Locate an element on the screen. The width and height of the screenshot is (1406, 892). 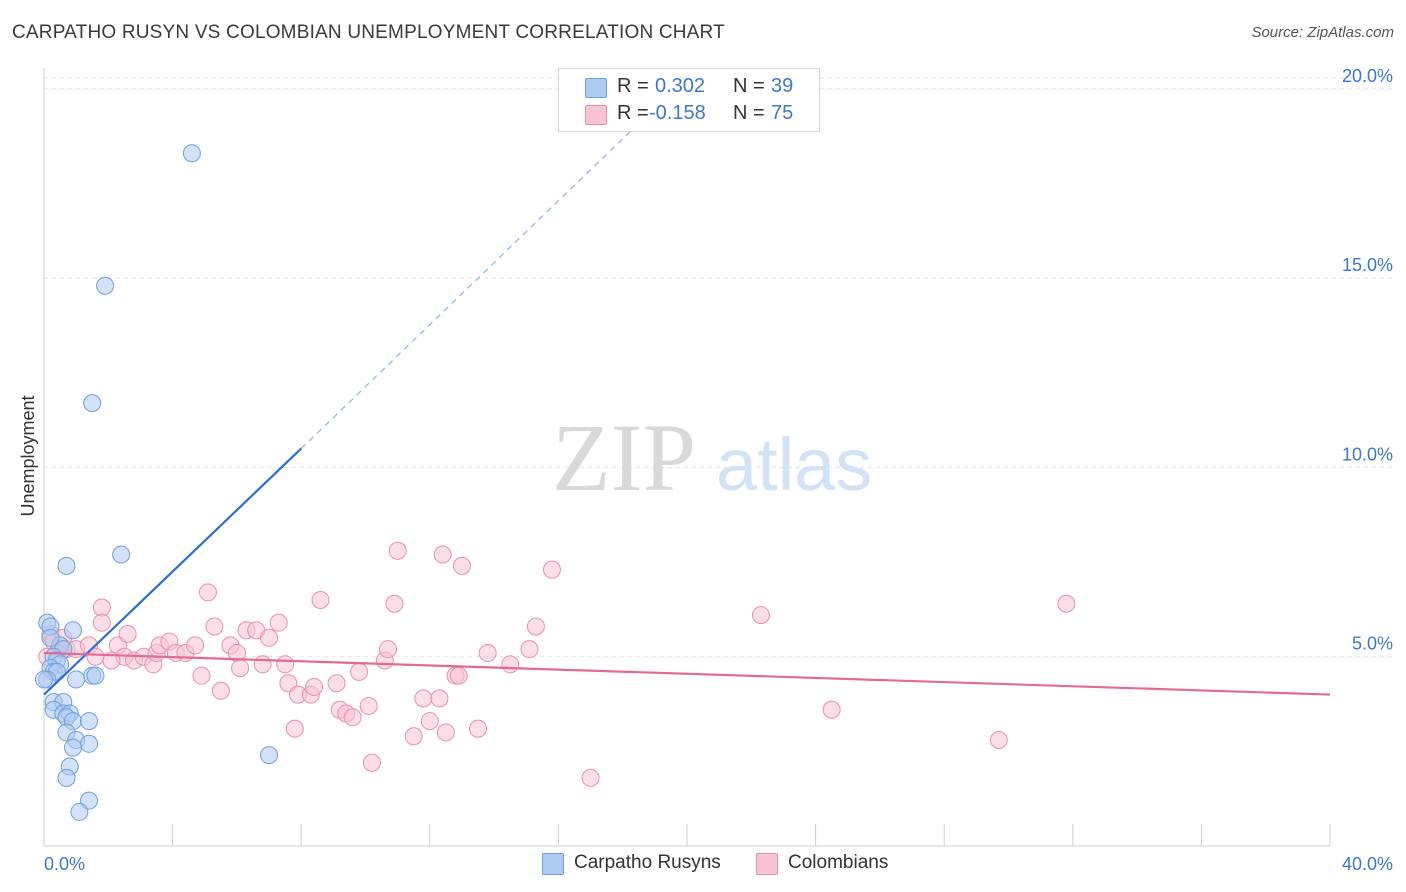
n-value: 39 is located at coordinates (782, 86).